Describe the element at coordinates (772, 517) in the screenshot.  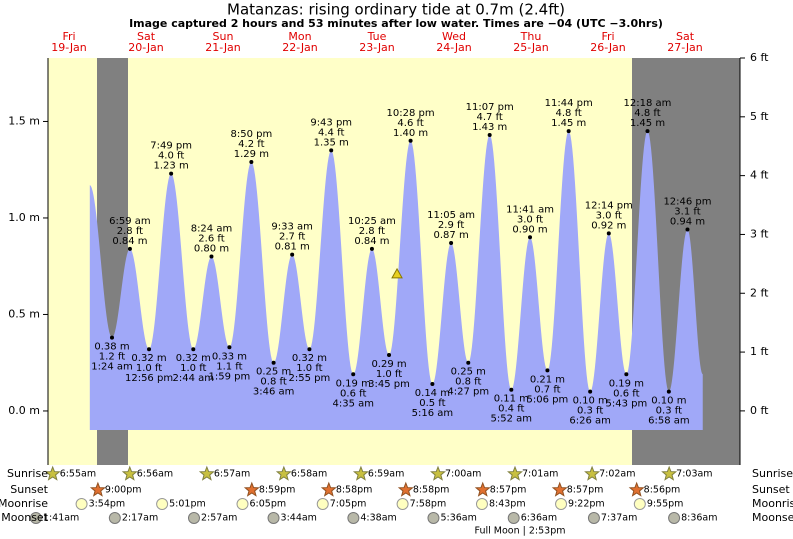
I see `row-label-right: Moonset` at that location.